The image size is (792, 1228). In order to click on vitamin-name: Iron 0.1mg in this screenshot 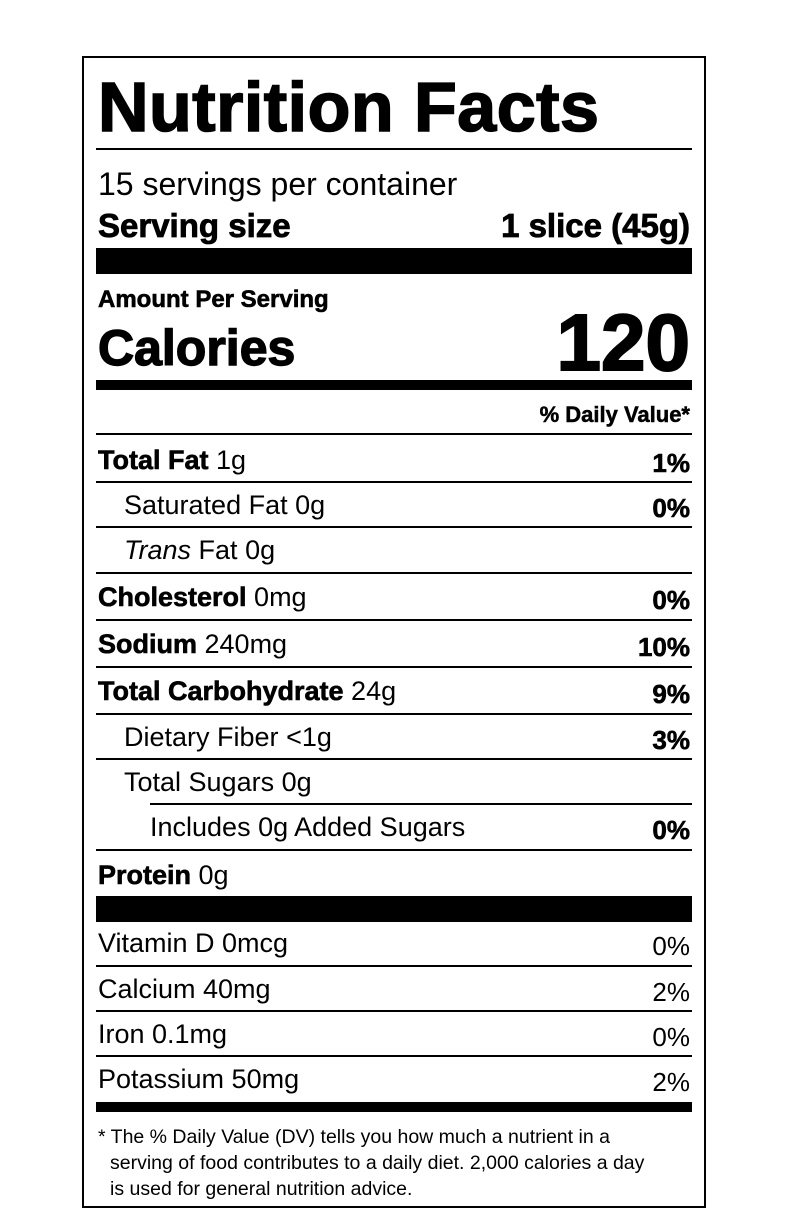, I will do `click(163, 1034)`.